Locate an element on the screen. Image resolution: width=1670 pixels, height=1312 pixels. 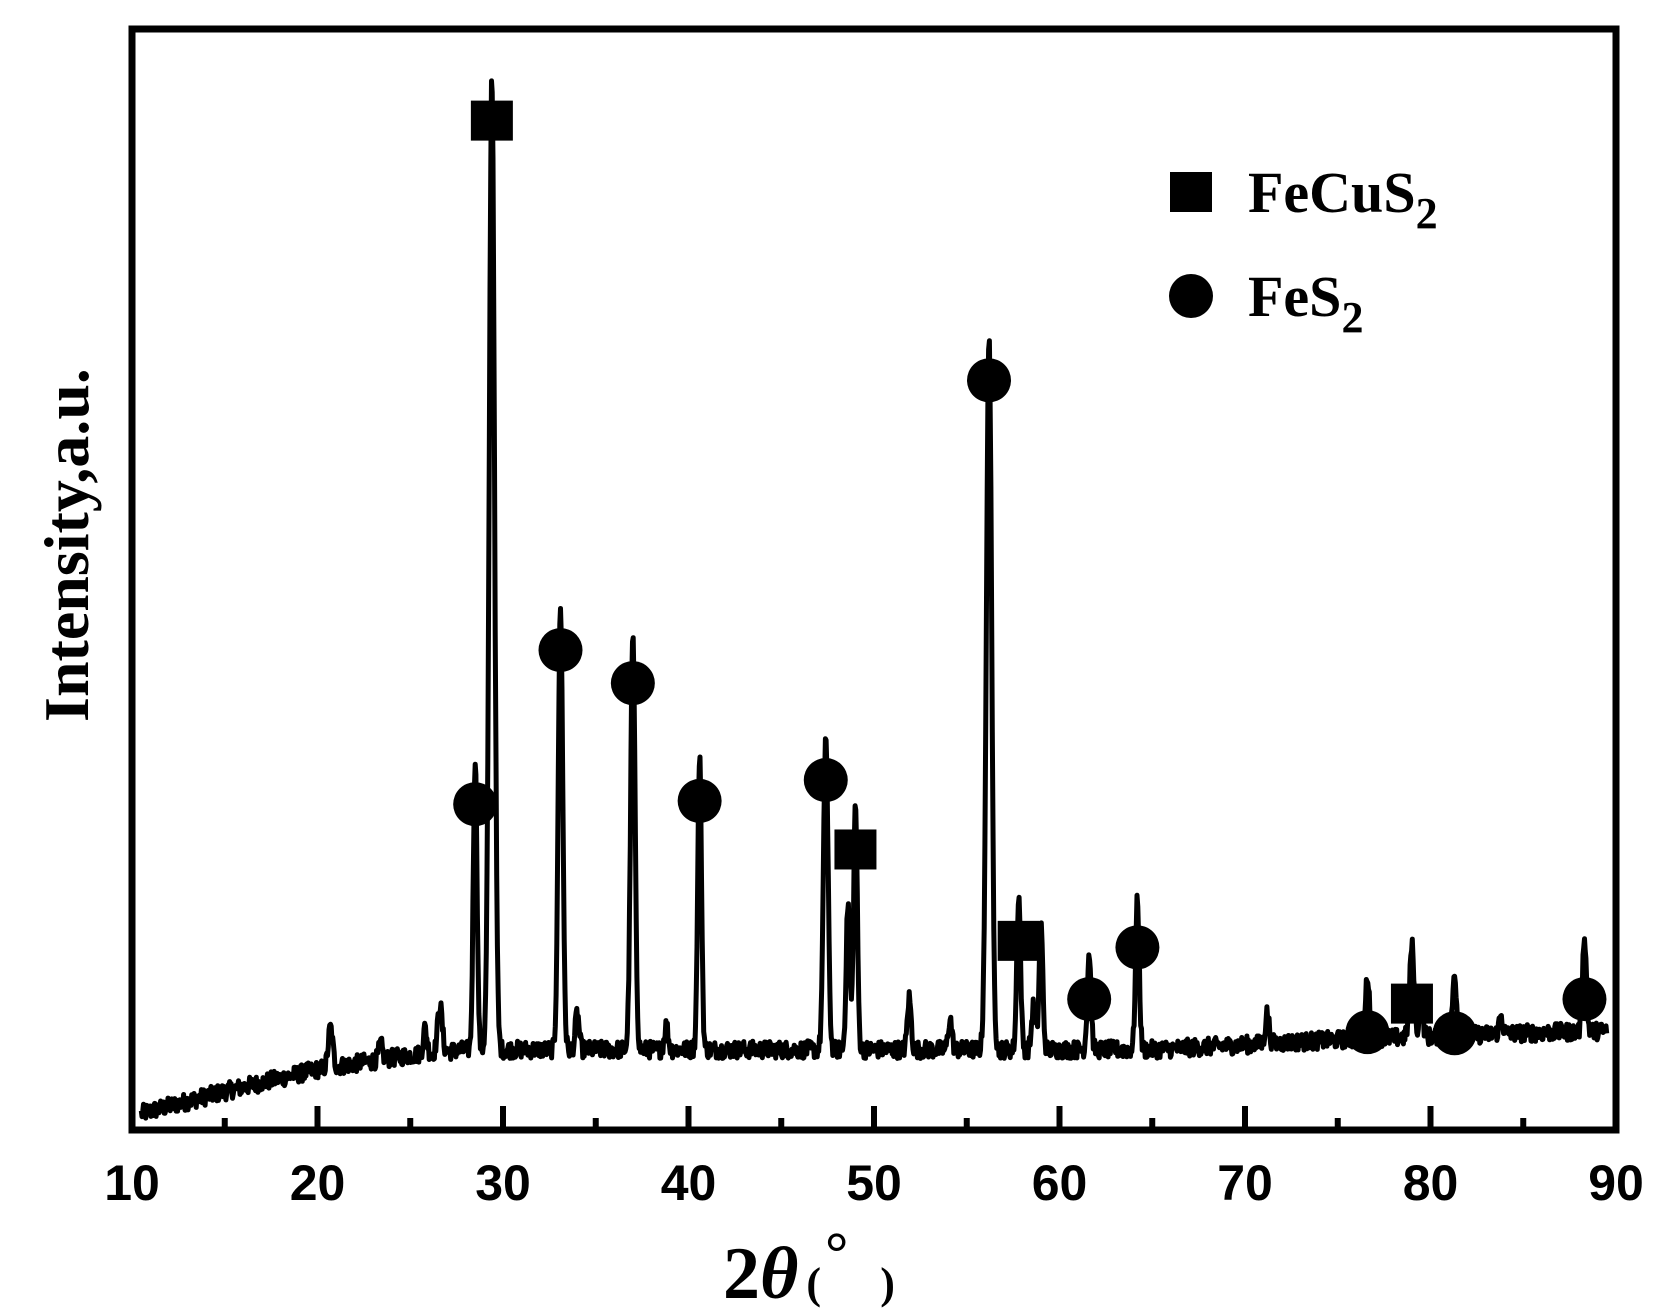
legend-circle-marker is located at coordinates (1191, 296).